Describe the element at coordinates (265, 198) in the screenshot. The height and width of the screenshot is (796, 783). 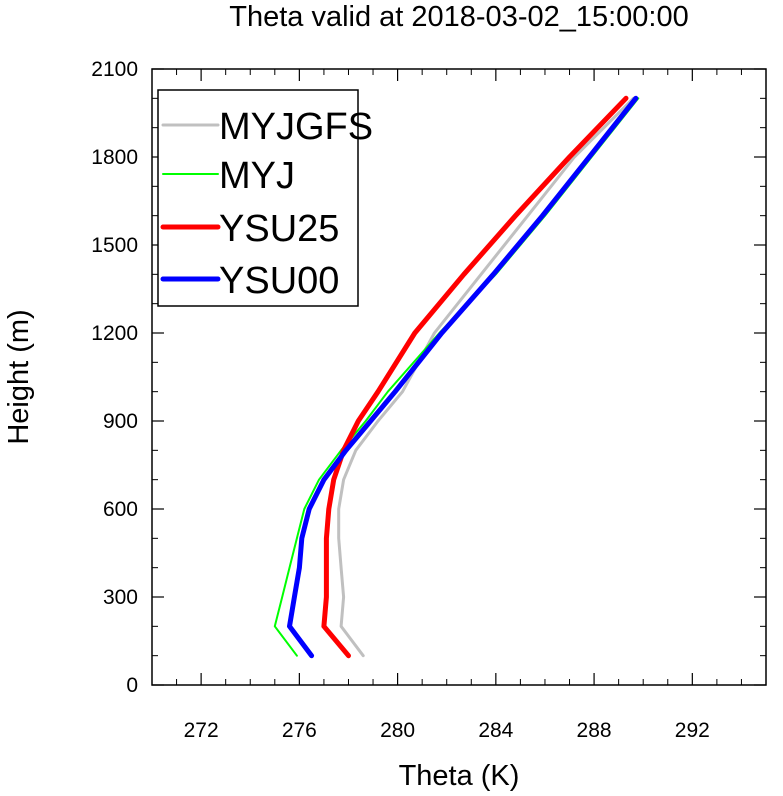
I see `legend: MYJGFS MYJ YSU25 YSU00` at that location.